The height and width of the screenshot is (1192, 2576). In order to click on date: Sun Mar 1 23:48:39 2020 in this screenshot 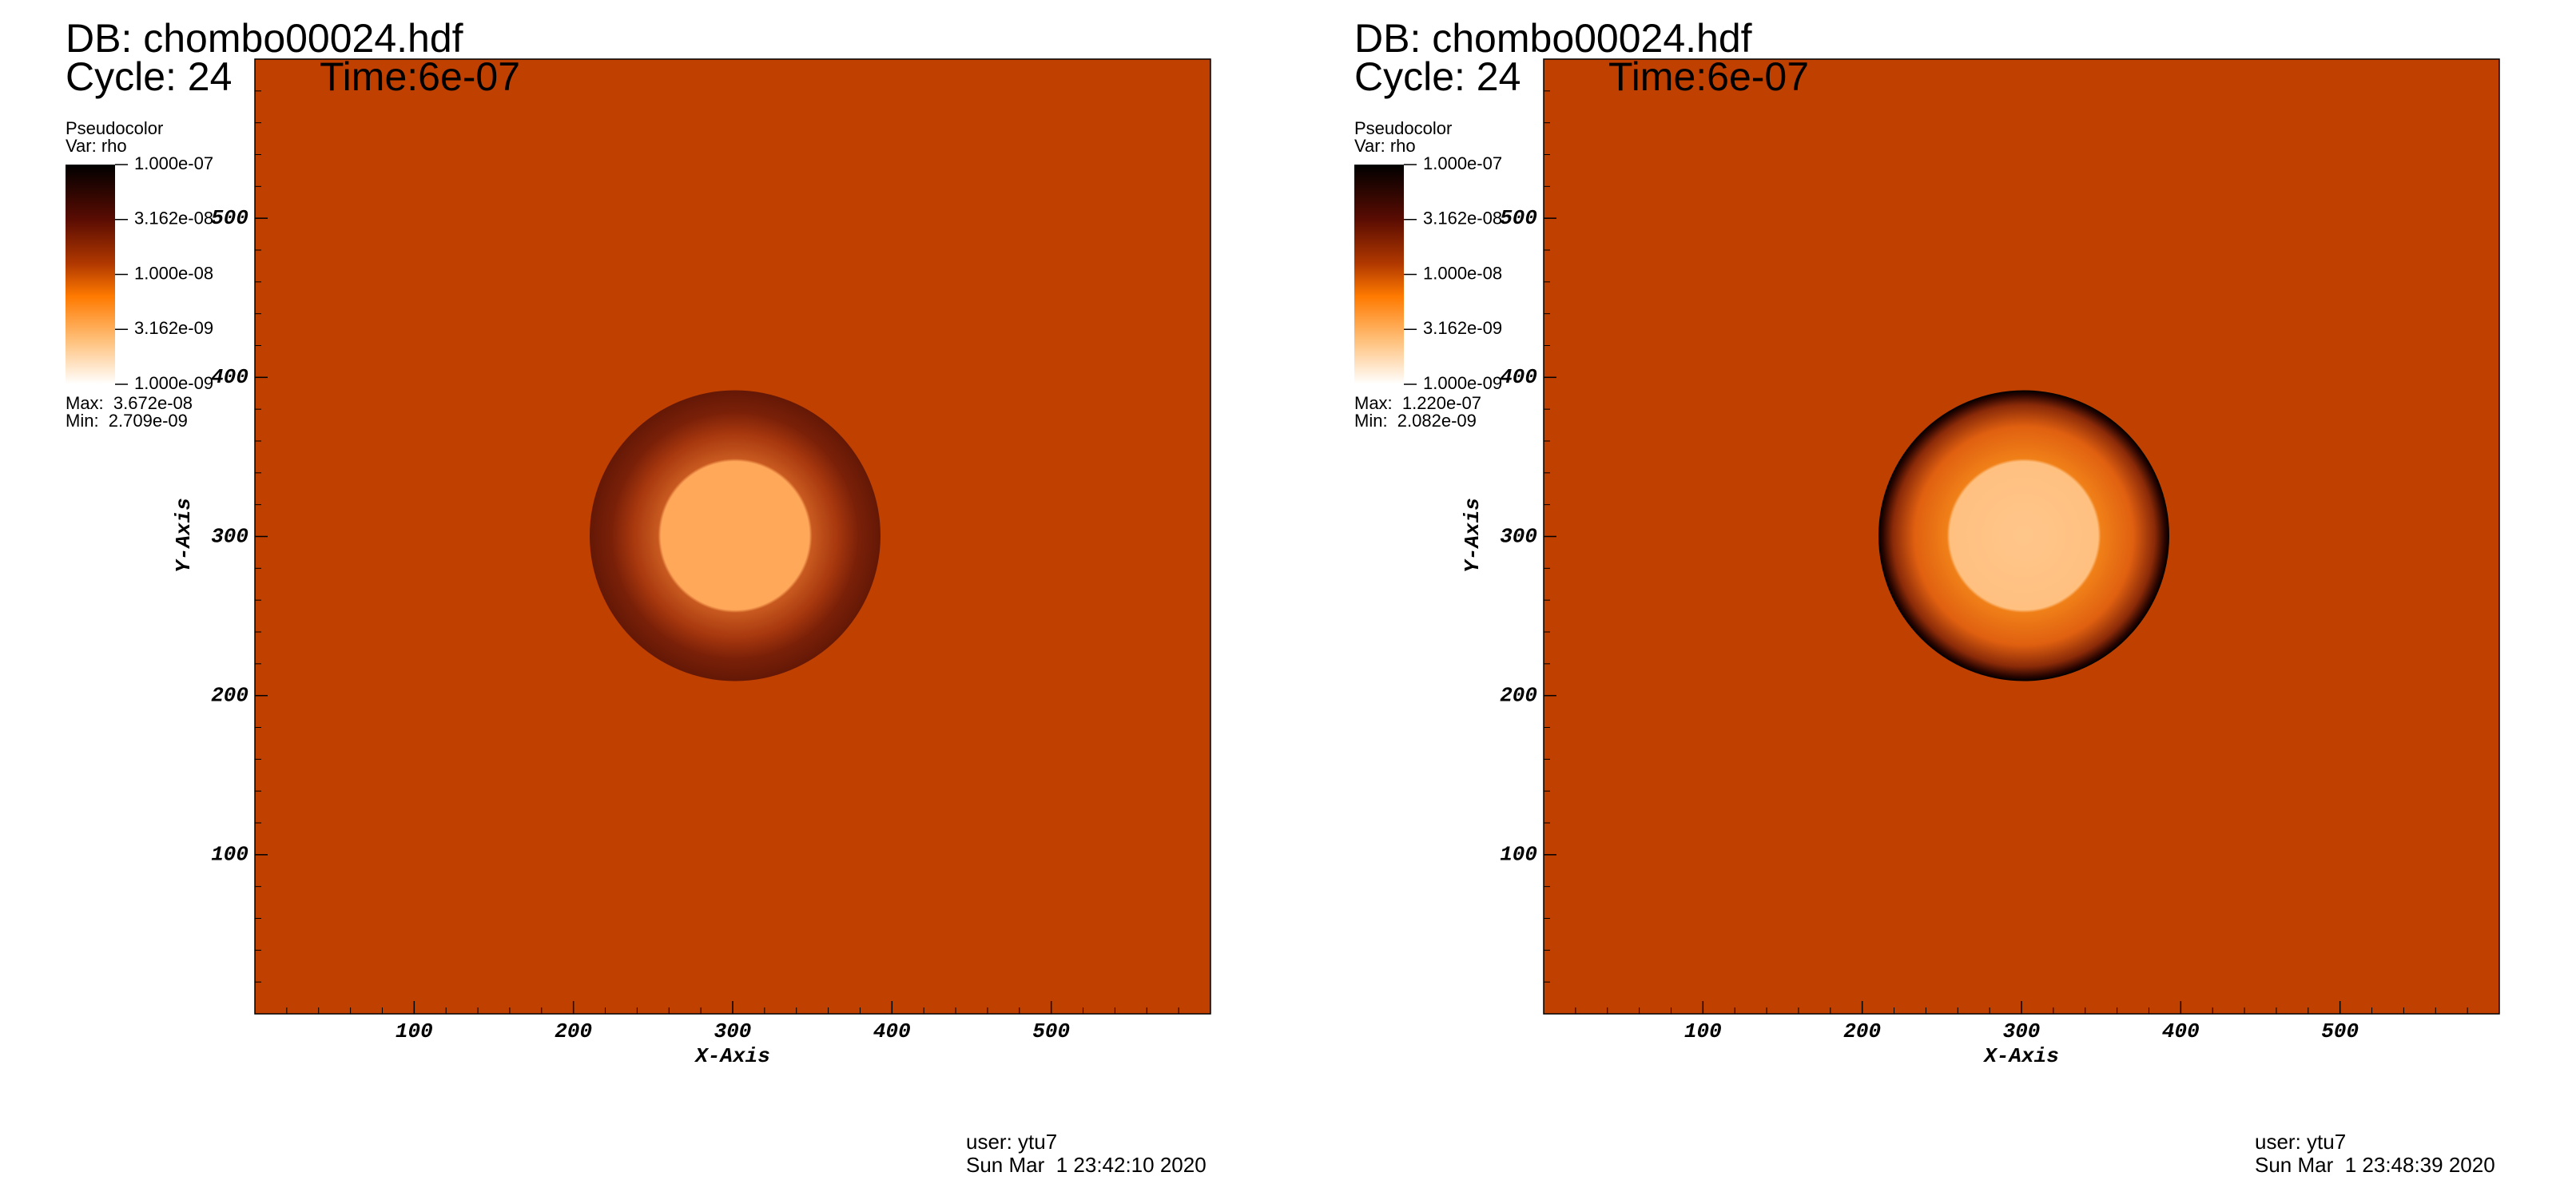, I will do `click(2375, 1165)`.